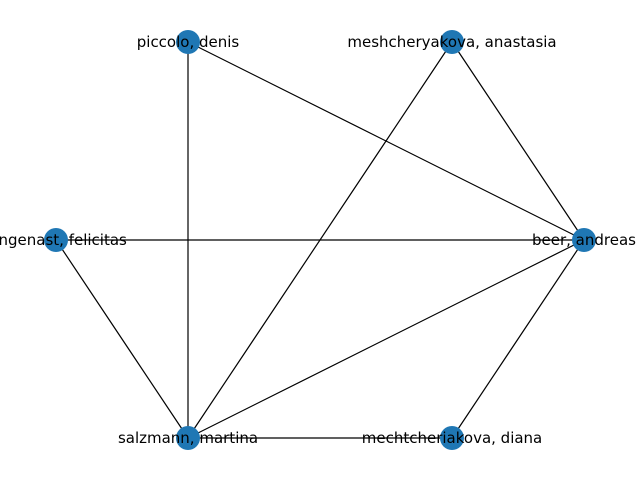 The height and width of the screenshot is (480, 640). I want to click on node-beer, so click(584, 240).